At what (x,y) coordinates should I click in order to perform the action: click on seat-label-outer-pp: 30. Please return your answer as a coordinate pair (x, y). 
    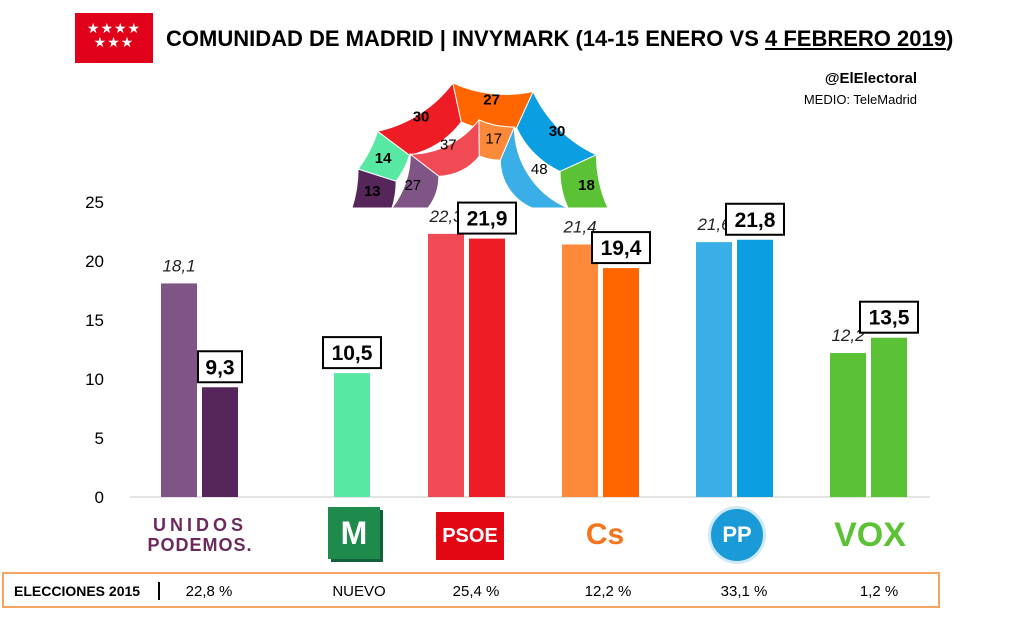
    Looking at the image, I should click on (557, 131).